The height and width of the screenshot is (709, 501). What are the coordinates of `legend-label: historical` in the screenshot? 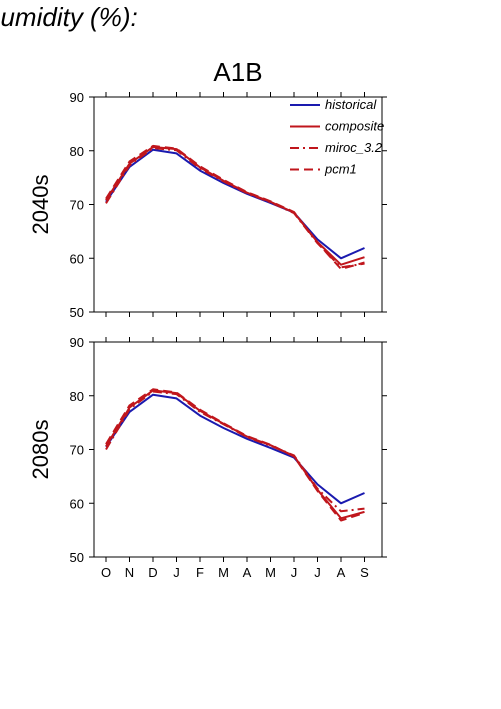 It's located at (351, 104).